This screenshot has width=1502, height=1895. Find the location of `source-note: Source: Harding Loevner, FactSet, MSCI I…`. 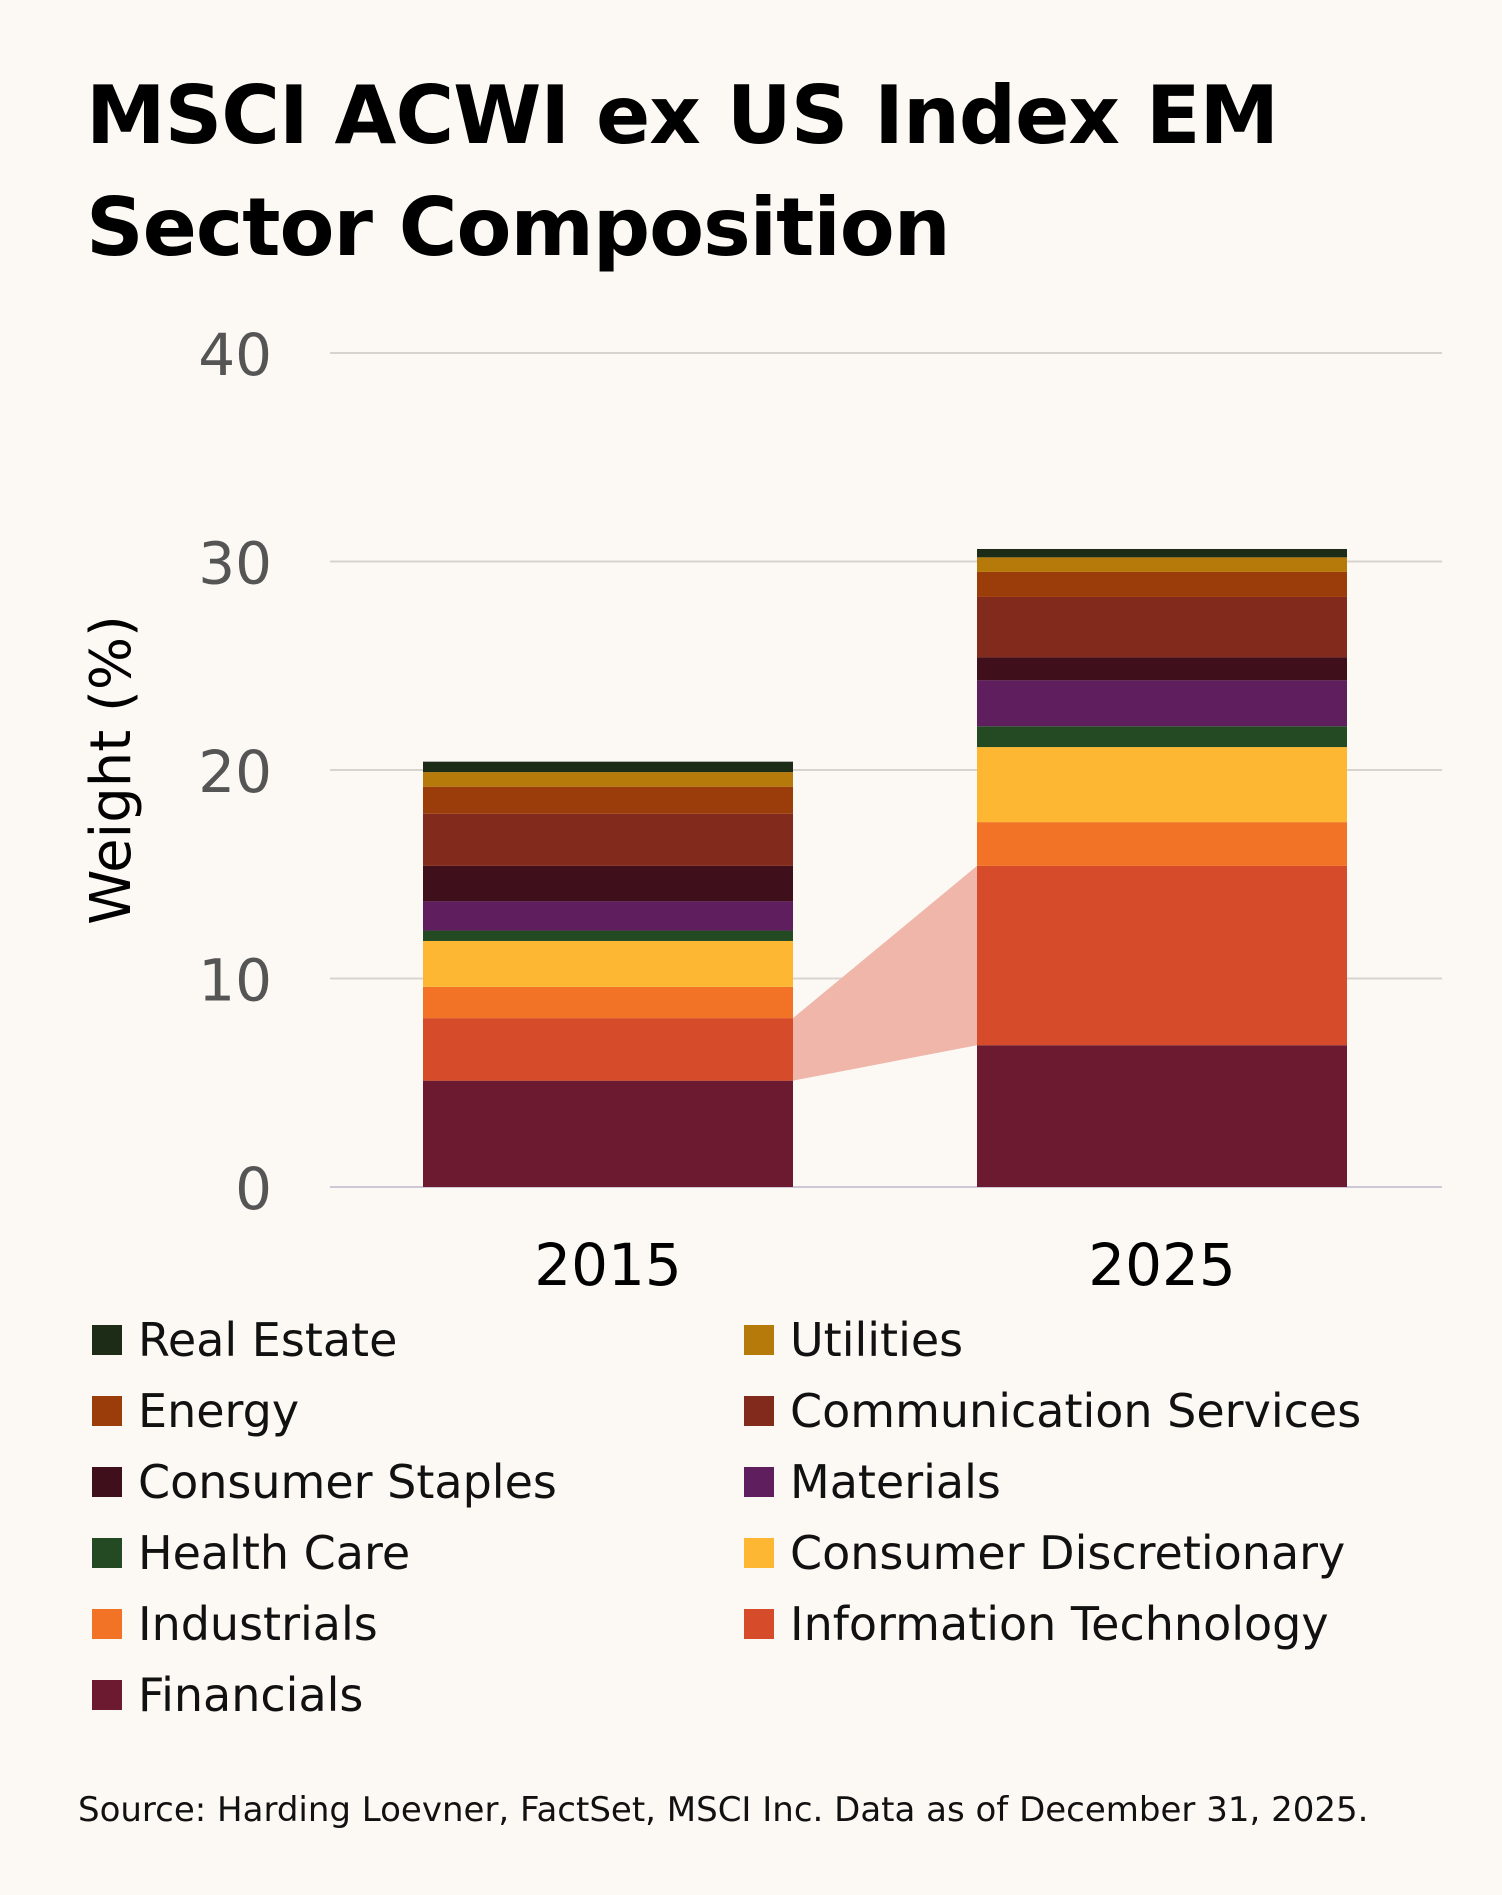

source-note: Source: Harding Loevner, FactSet, MSCI I… is located at coordinates (723, 1810).